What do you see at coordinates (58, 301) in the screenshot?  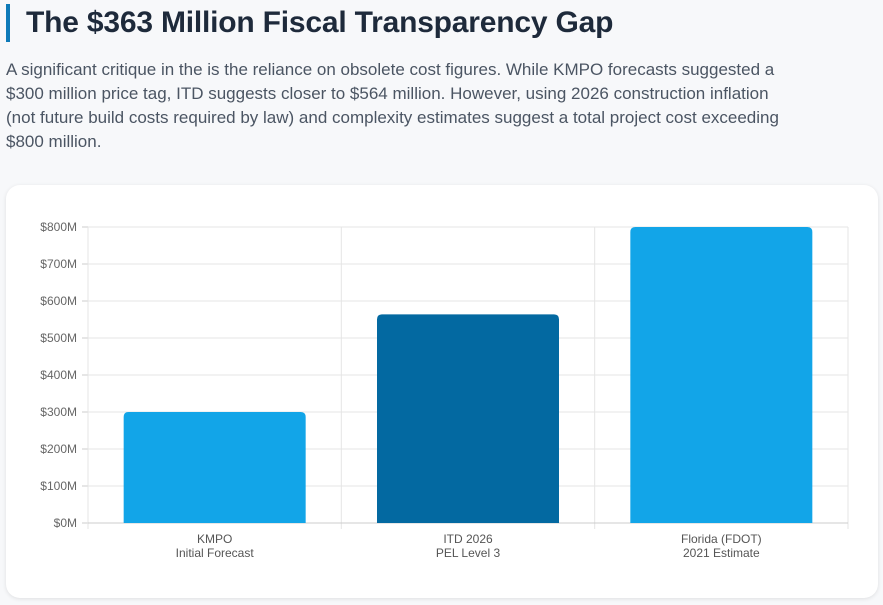 I see `y-tick-label: $600M` at bounding box center [58, 301].